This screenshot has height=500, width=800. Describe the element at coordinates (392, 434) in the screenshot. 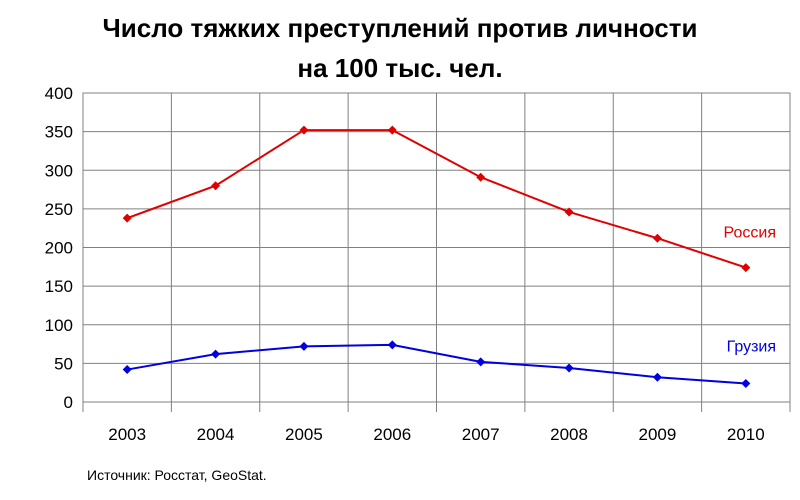

I see `x-tick-label: 2006` at that location.